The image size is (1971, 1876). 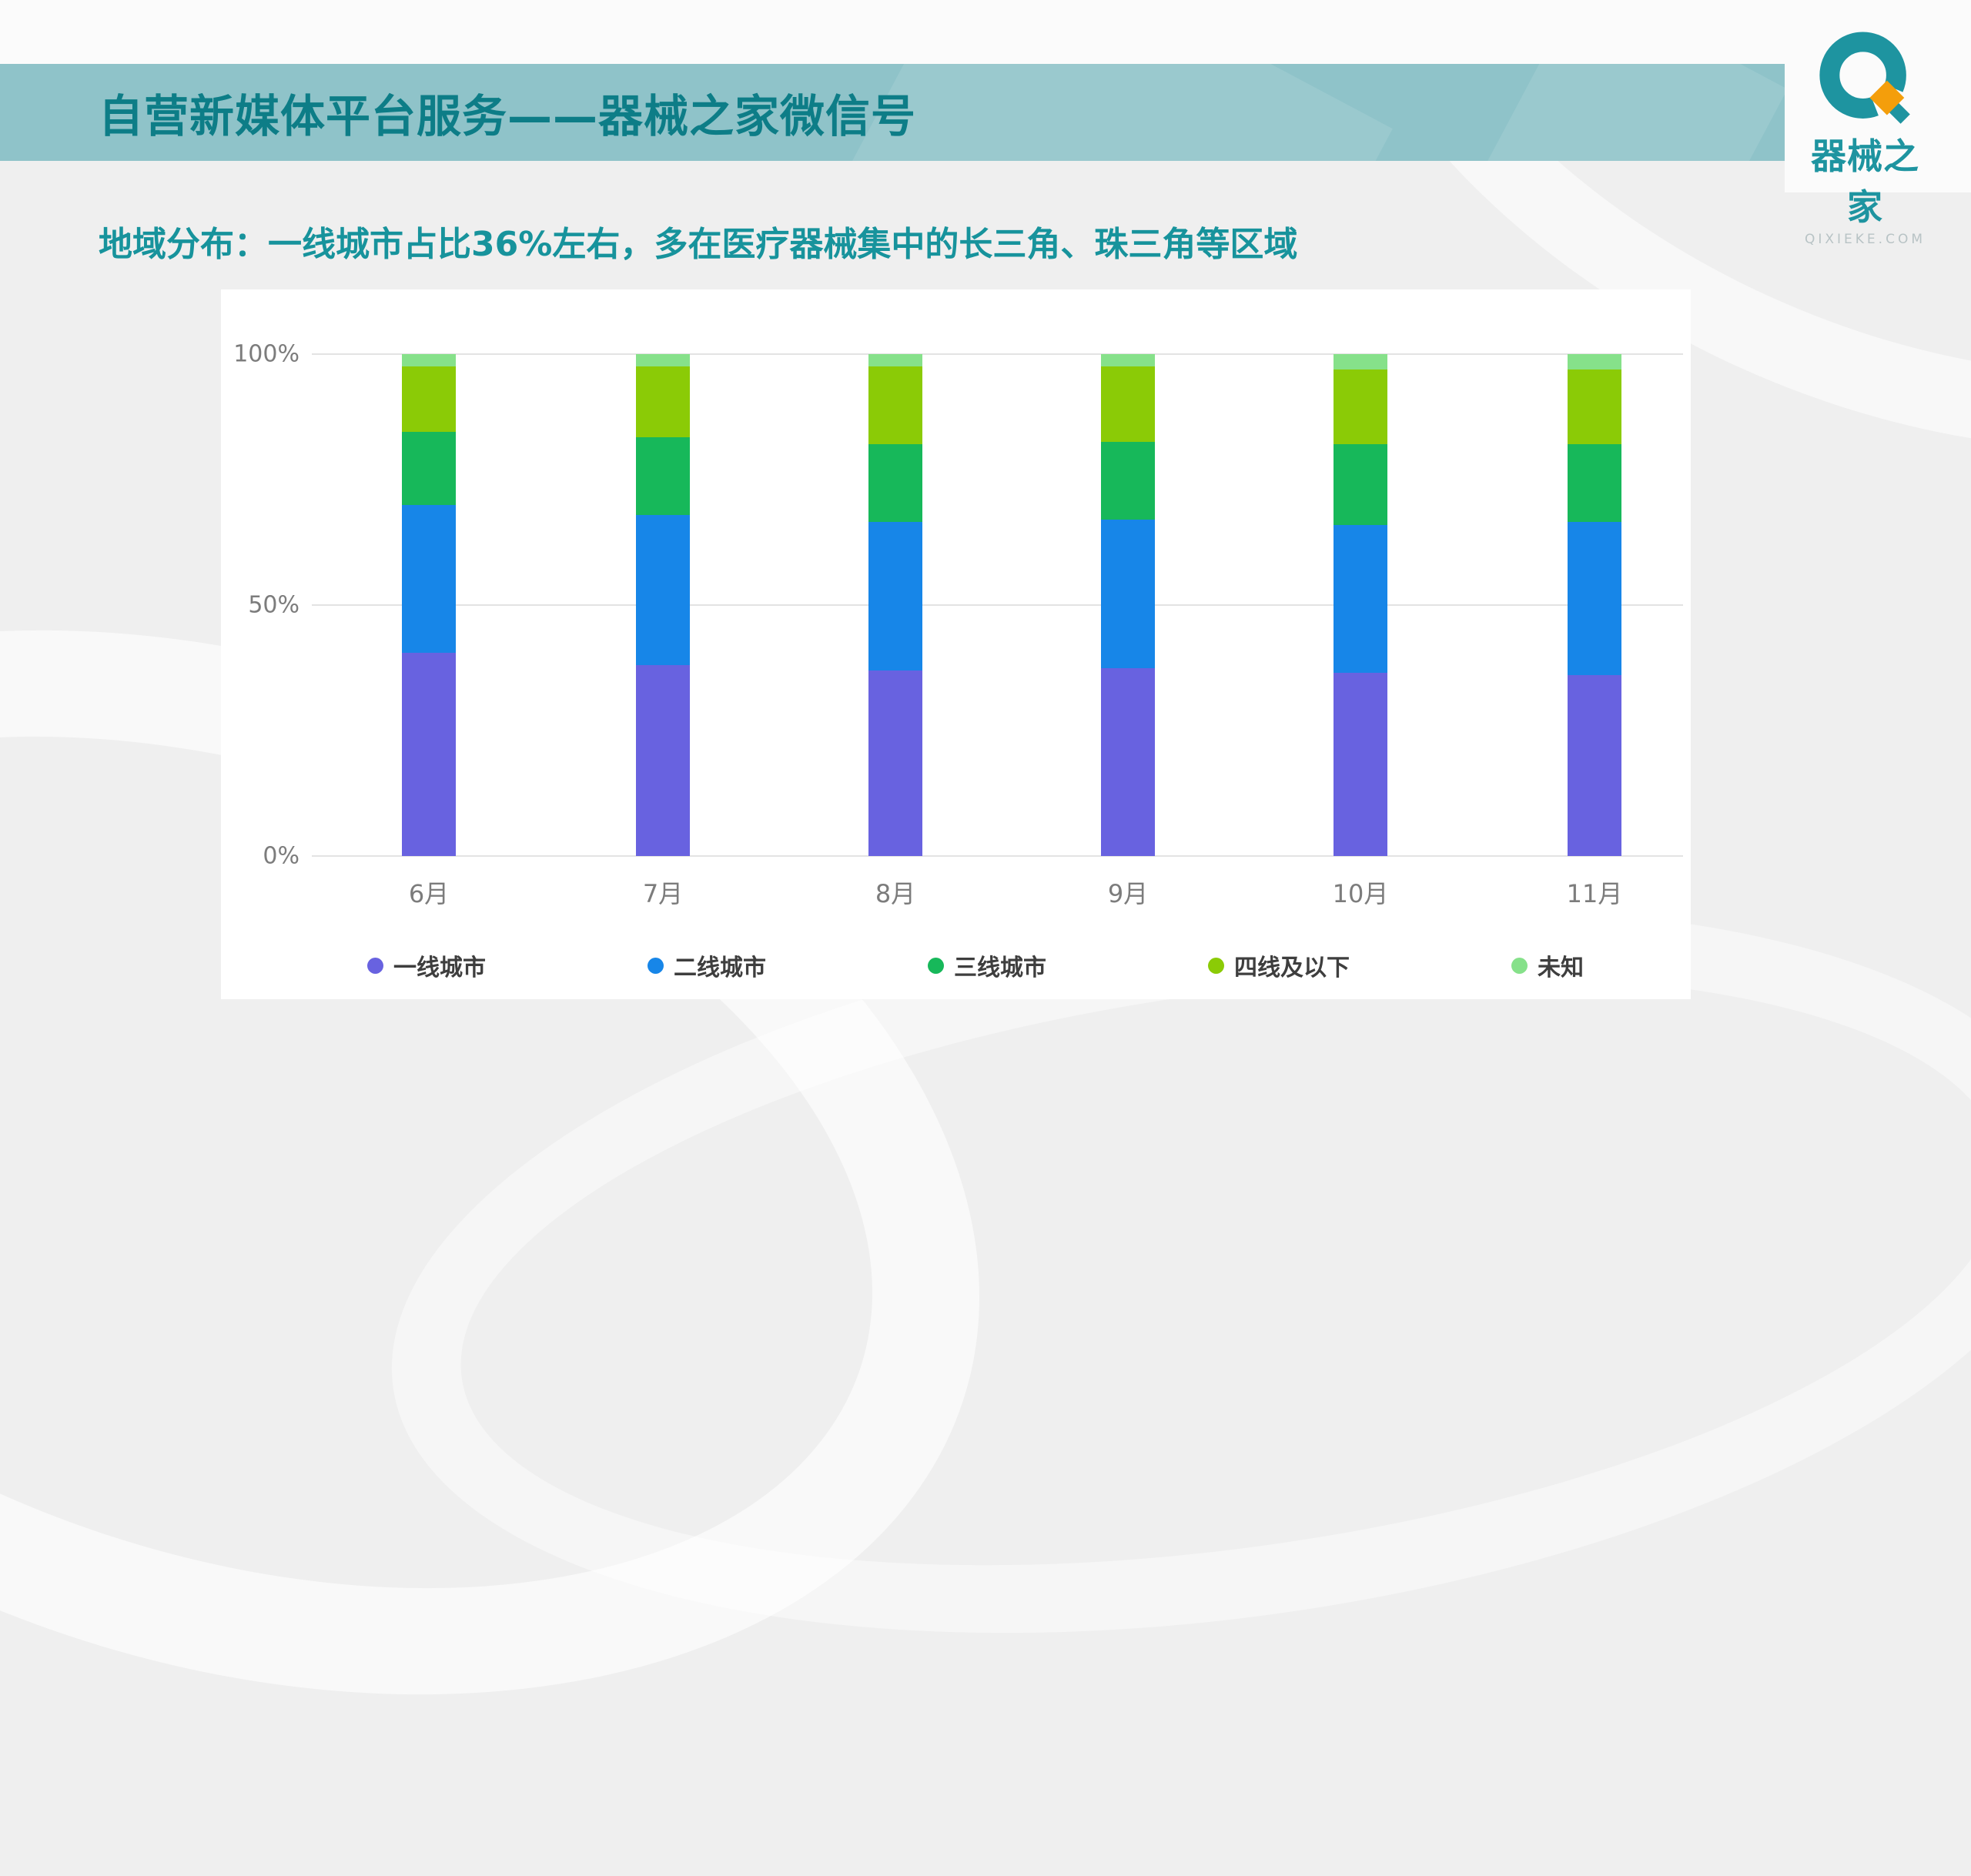 I want to click on logo-name: 器械之家, so click(x=1865, y=181).